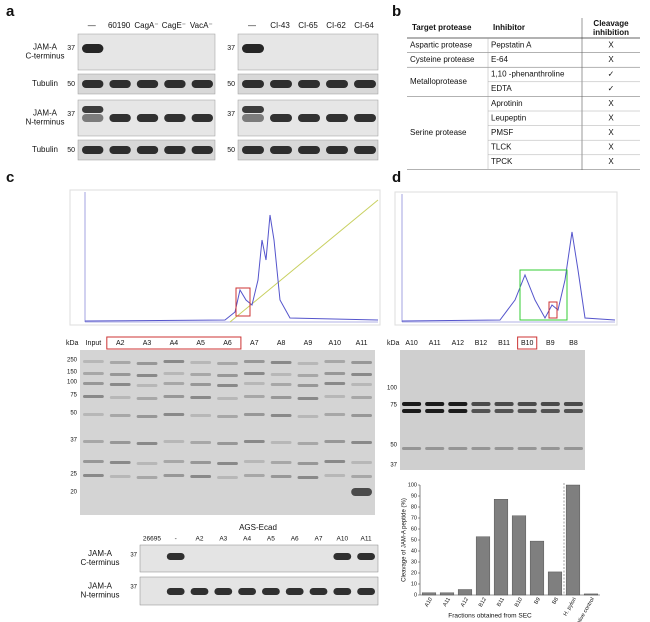 This screenshot has width=650, height=622. Describe the element at coordinates (483, 566) in the screenshot. I see `bar` at that location.